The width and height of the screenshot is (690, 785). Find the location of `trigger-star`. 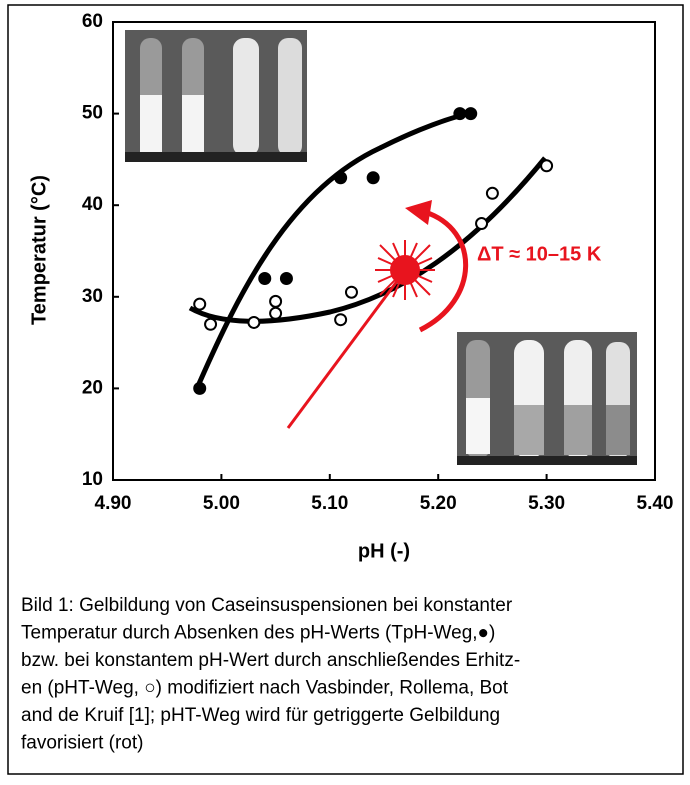

trigger-star is located at coordinates (405, 270).